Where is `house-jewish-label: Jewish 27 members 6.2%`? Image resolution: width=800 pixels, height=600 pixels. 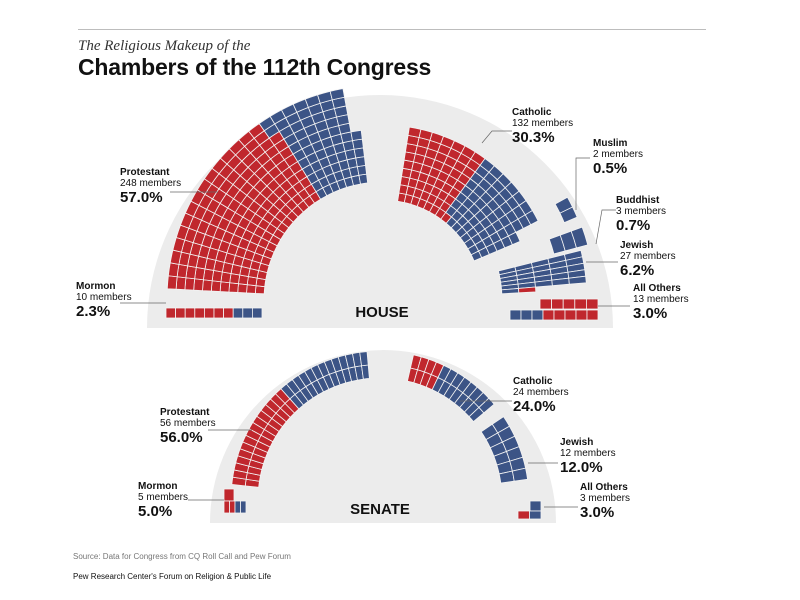
house-jewish-label: Jewish 27 members 6.2% is located at coordinates (648, 259).